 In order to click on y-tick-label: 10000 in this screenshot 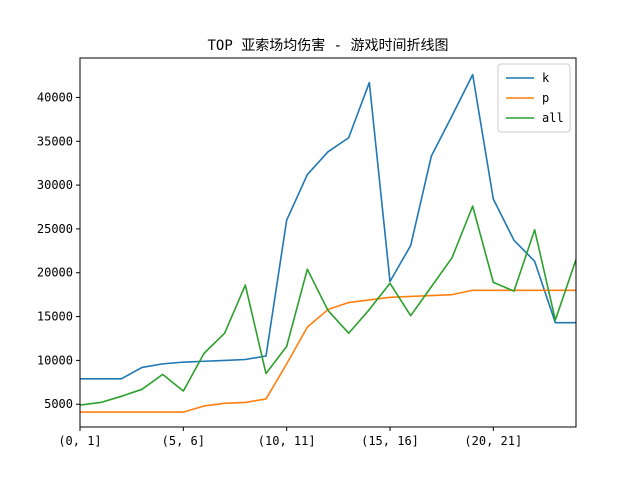, I will do `click(55, 360)`.